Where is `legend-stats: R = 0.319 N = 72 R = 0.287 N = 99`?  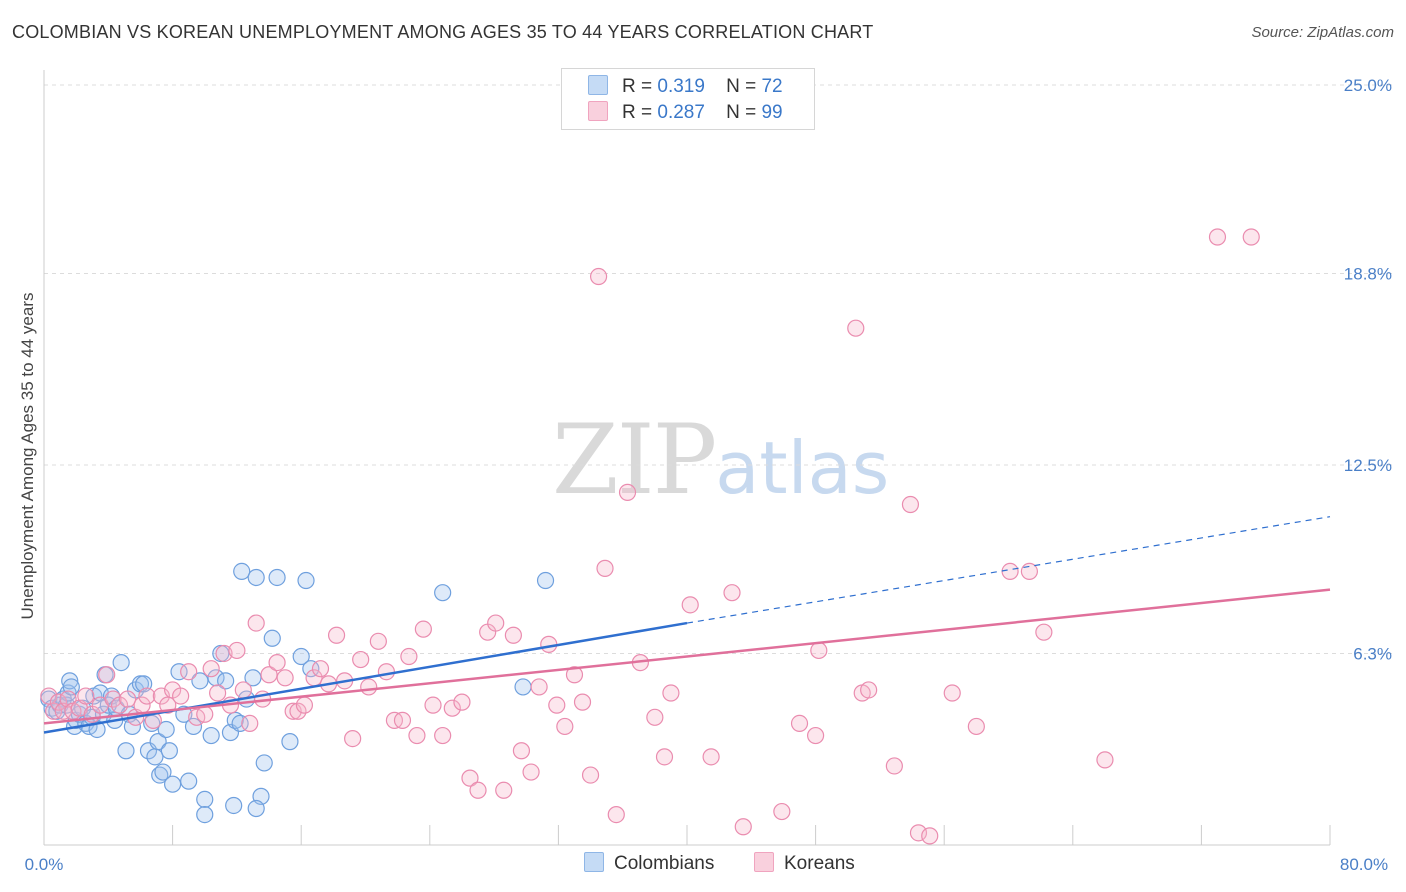
legend-stats: R = 0.319 N = 72 R = 0.287 N = 99 is located at coordinates (688, 99).